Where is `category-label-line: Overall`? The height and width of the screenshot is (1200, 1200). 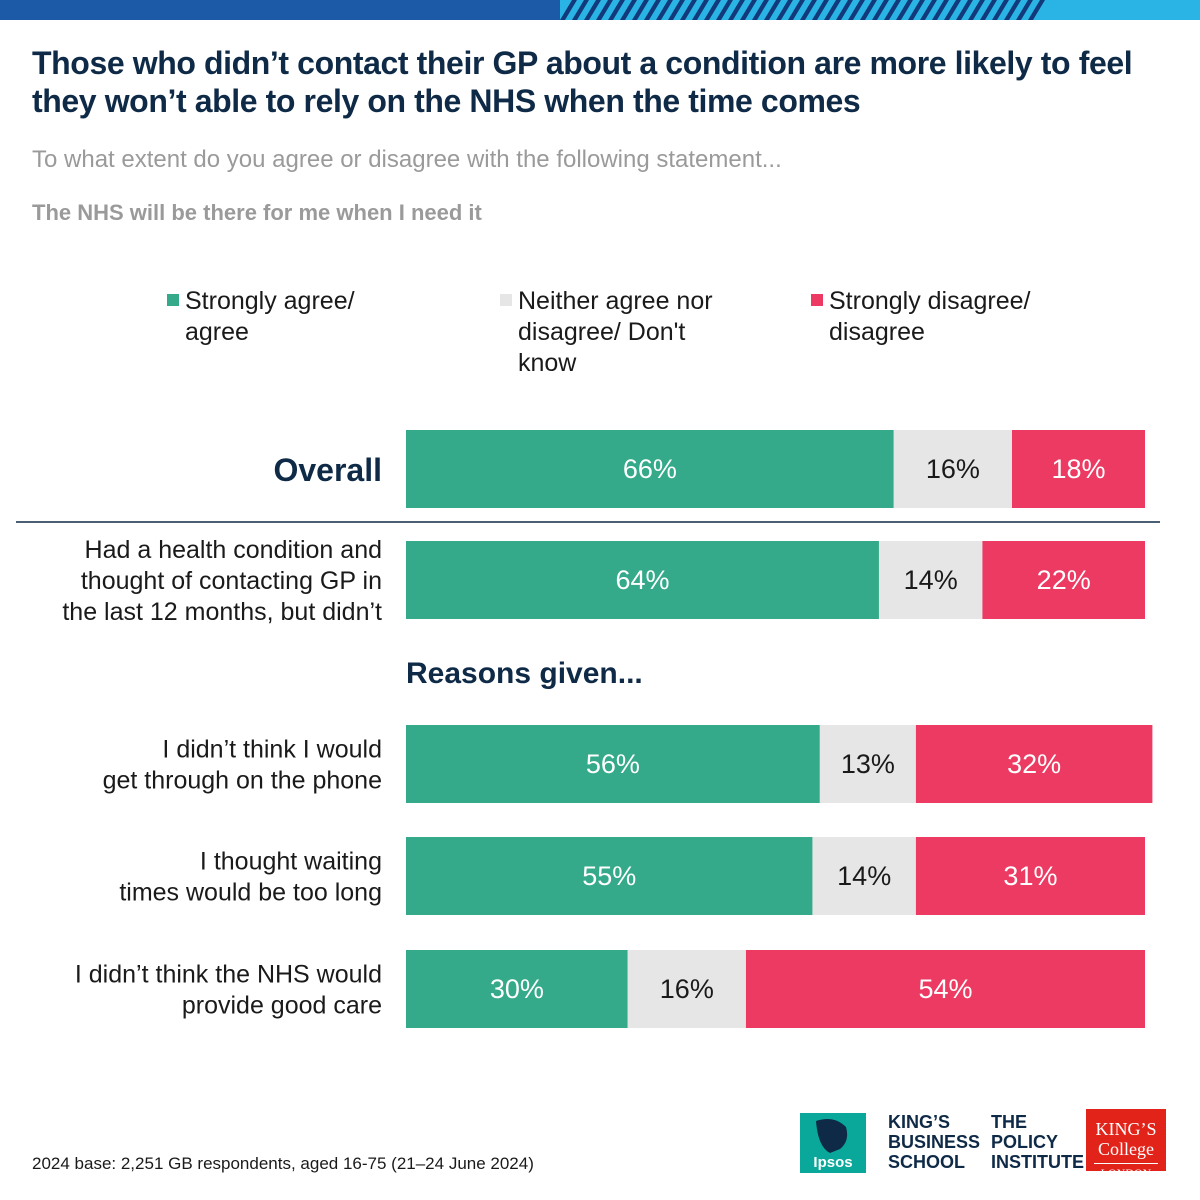
category-label-line: Overall is located at coordinates (327, 470).